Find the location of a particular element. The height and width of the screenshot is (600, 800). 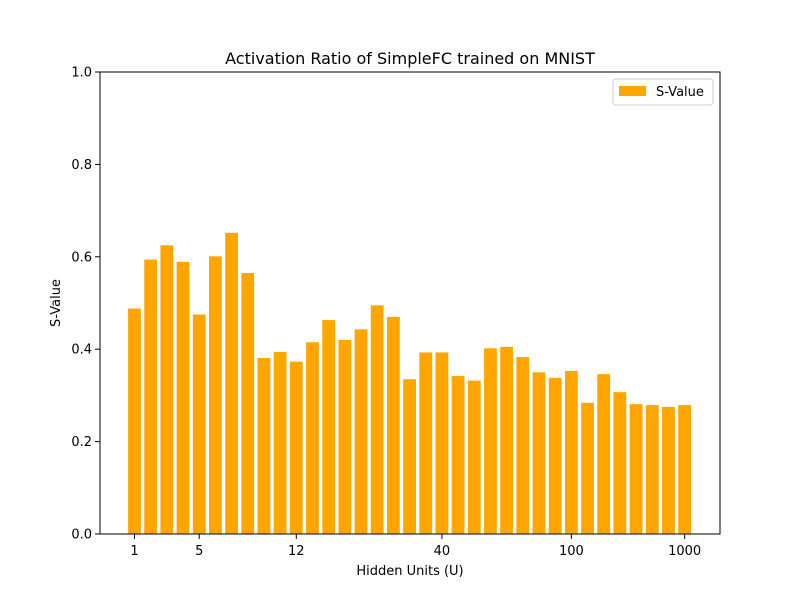

y-axis: 0.0 0.2 0.4 0.6 0.8 1.0 is located at coordinates (85, 304).